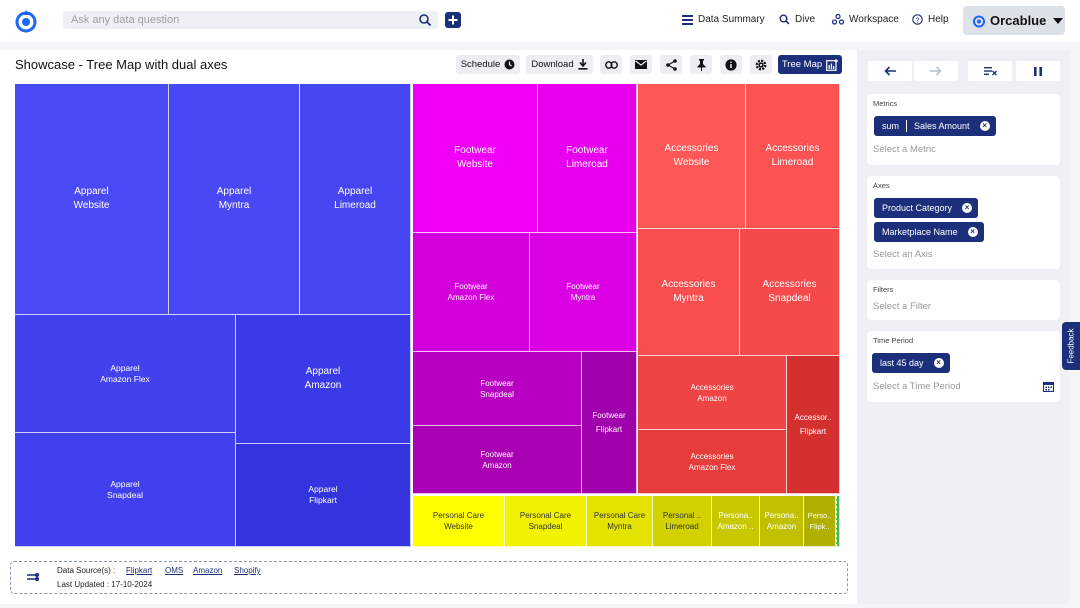 The height and width of the screenshot is (608, 1080). I want to click on treemap-tile: Persona.. Amazon .., so click(736, 521).